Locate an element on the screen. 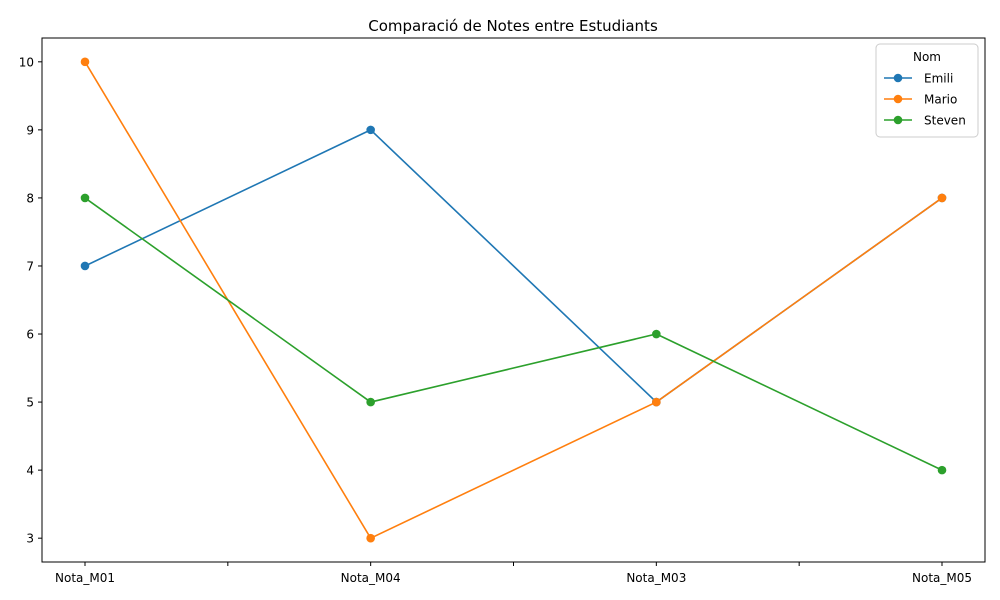 The image size is (1000, 600). y-tick-label: 9 is located at coordinates (30, 130).